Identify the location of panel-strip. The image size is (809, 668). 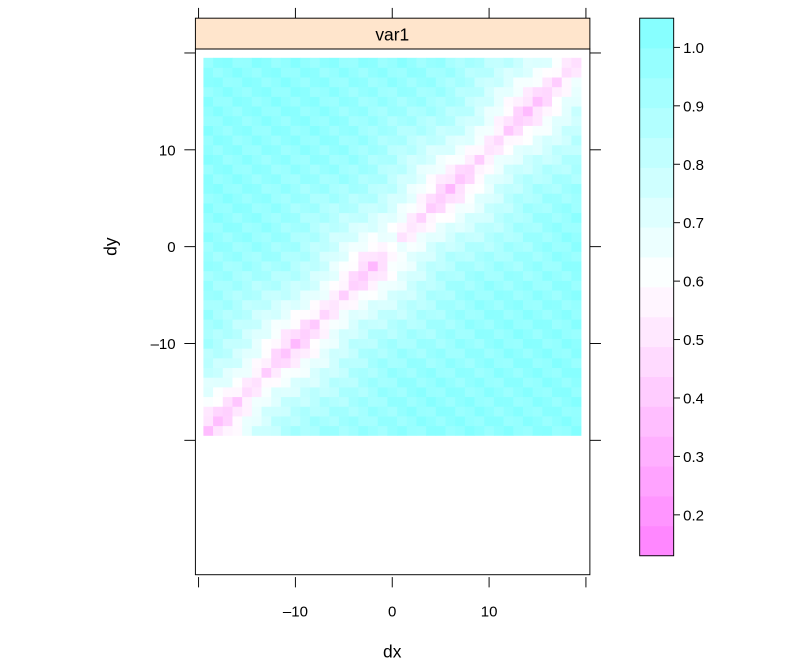
(392, 33).